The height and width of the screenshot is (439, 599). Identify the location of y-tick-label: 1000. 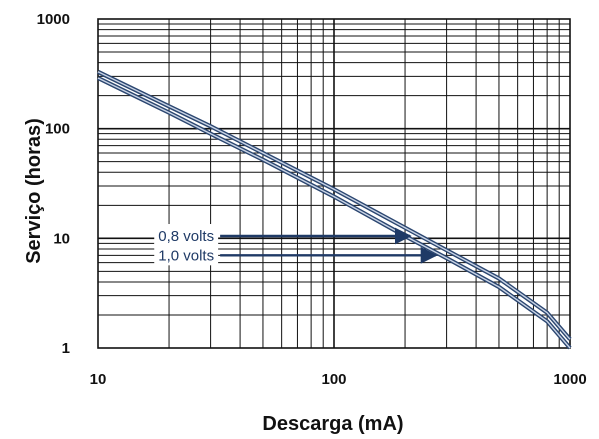
(53, 19).